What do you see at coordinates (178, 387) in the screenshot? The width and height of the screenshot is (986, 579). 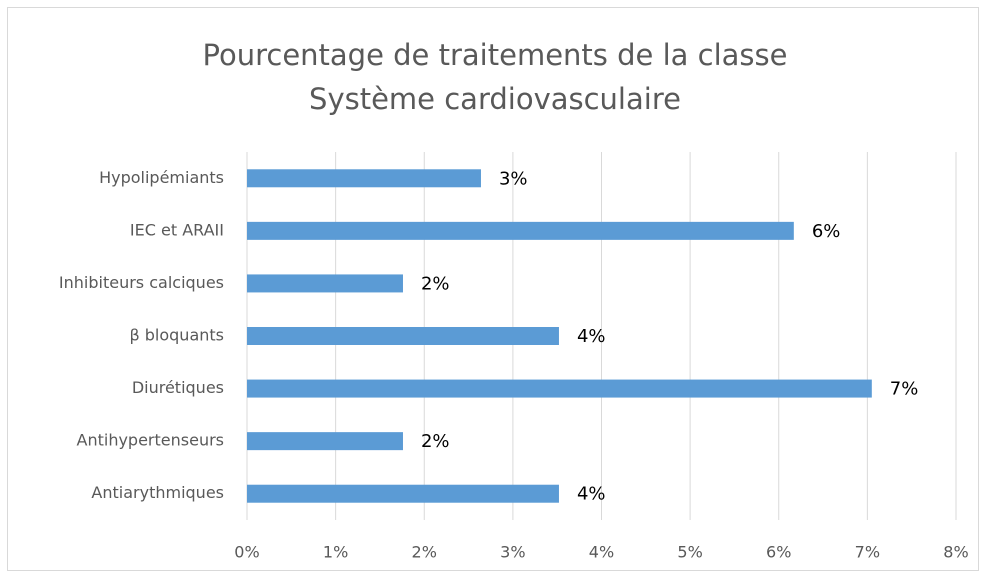 I see `y-tick-label: Diurétiques` at bounding box center [178, 387].